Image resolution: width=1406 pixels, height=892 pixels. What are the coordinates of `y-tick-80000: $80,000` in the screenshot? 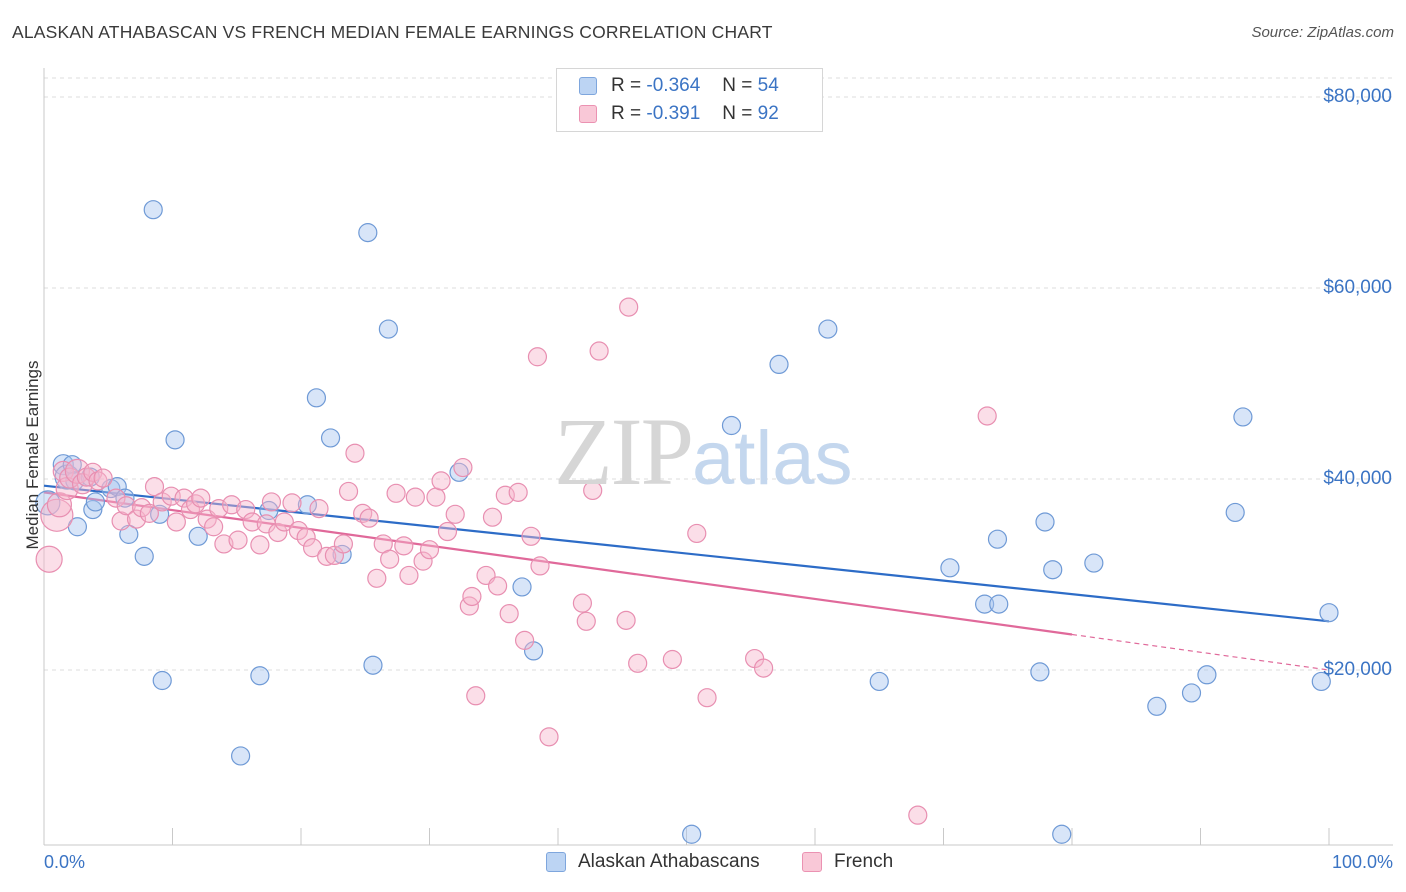 It's located at (1357, 96).